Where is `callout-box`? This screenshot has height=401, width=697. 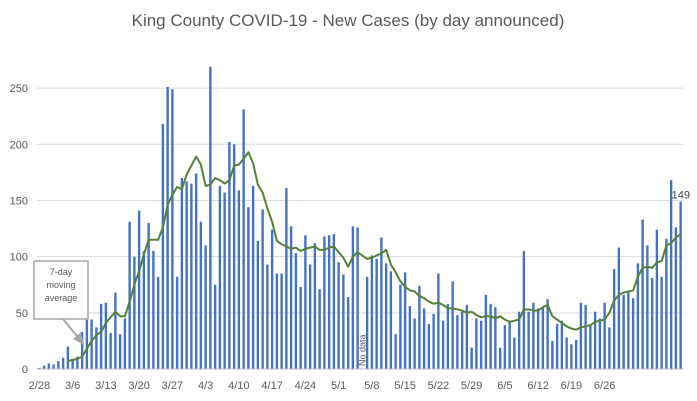
callout-box is located at coordinates (61, 290).